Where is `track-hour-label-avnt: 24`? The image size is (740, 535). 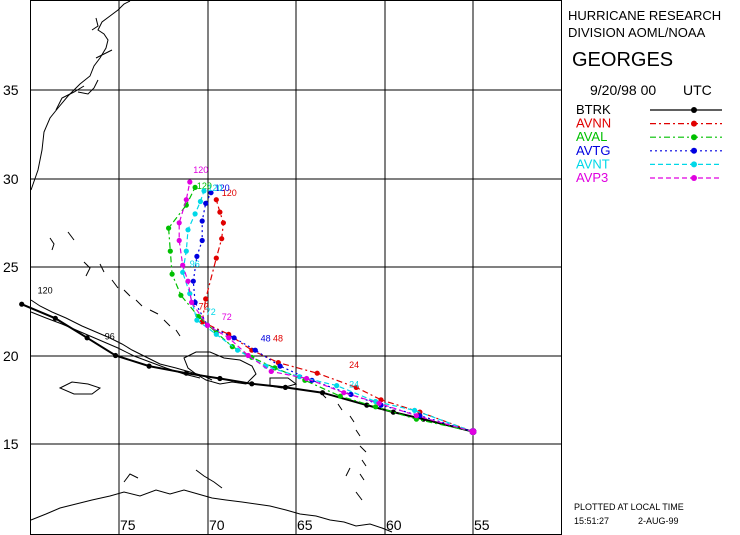 track-hour-label-avnt: 24 is located at coordinates (354, 384).